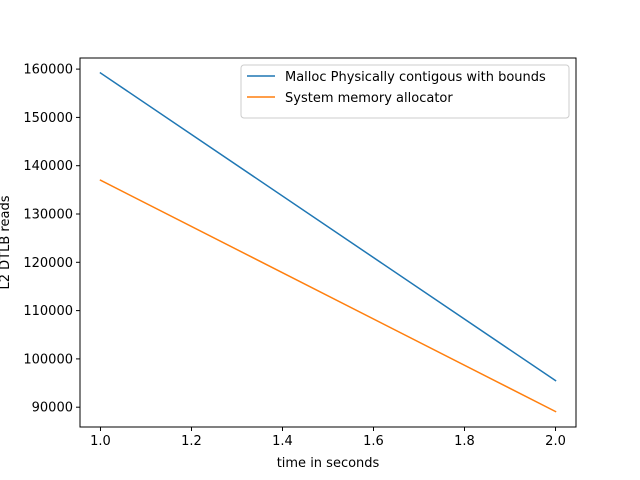  I want to click on y-tick-label: 110000, so click(48, 311).